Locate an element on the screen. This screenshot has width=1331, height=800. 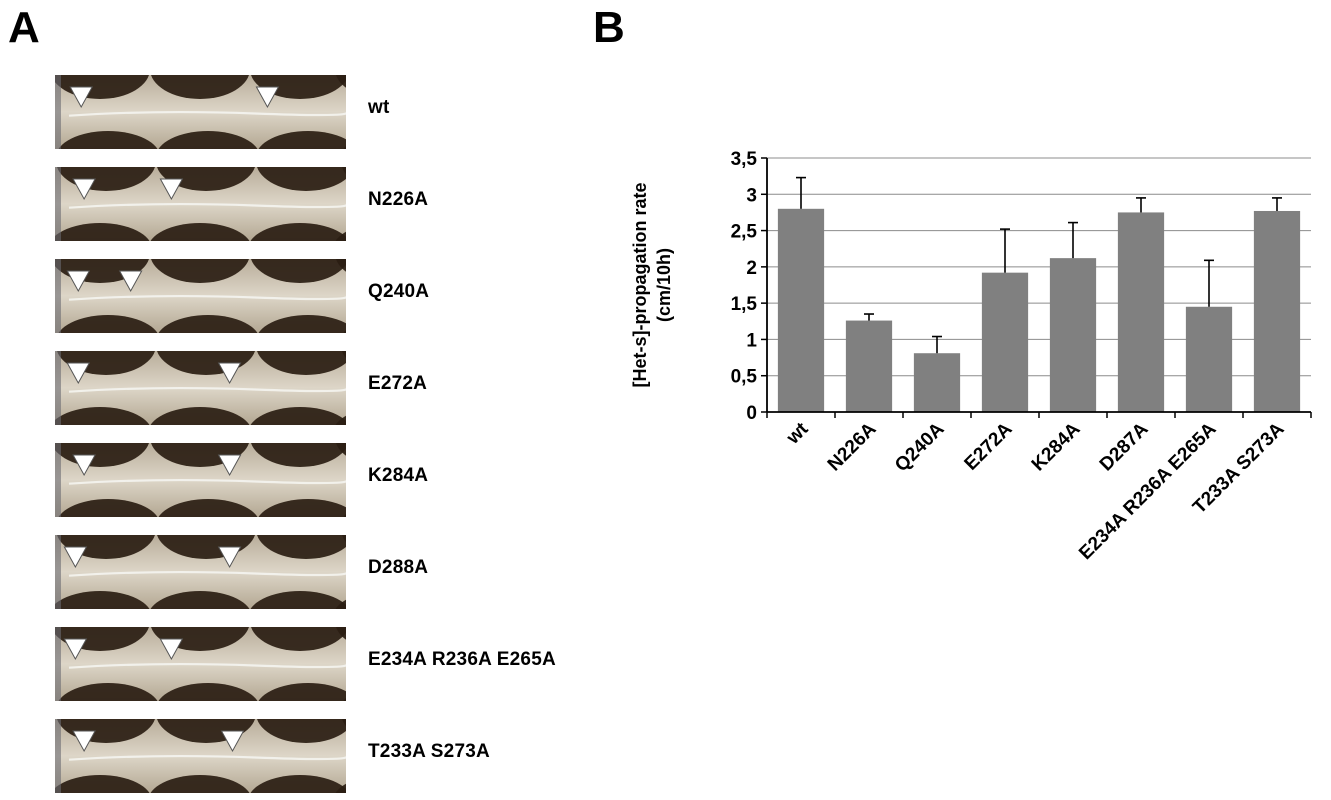
y-tick-label: 0,5 is located at coordinates (744, 377).